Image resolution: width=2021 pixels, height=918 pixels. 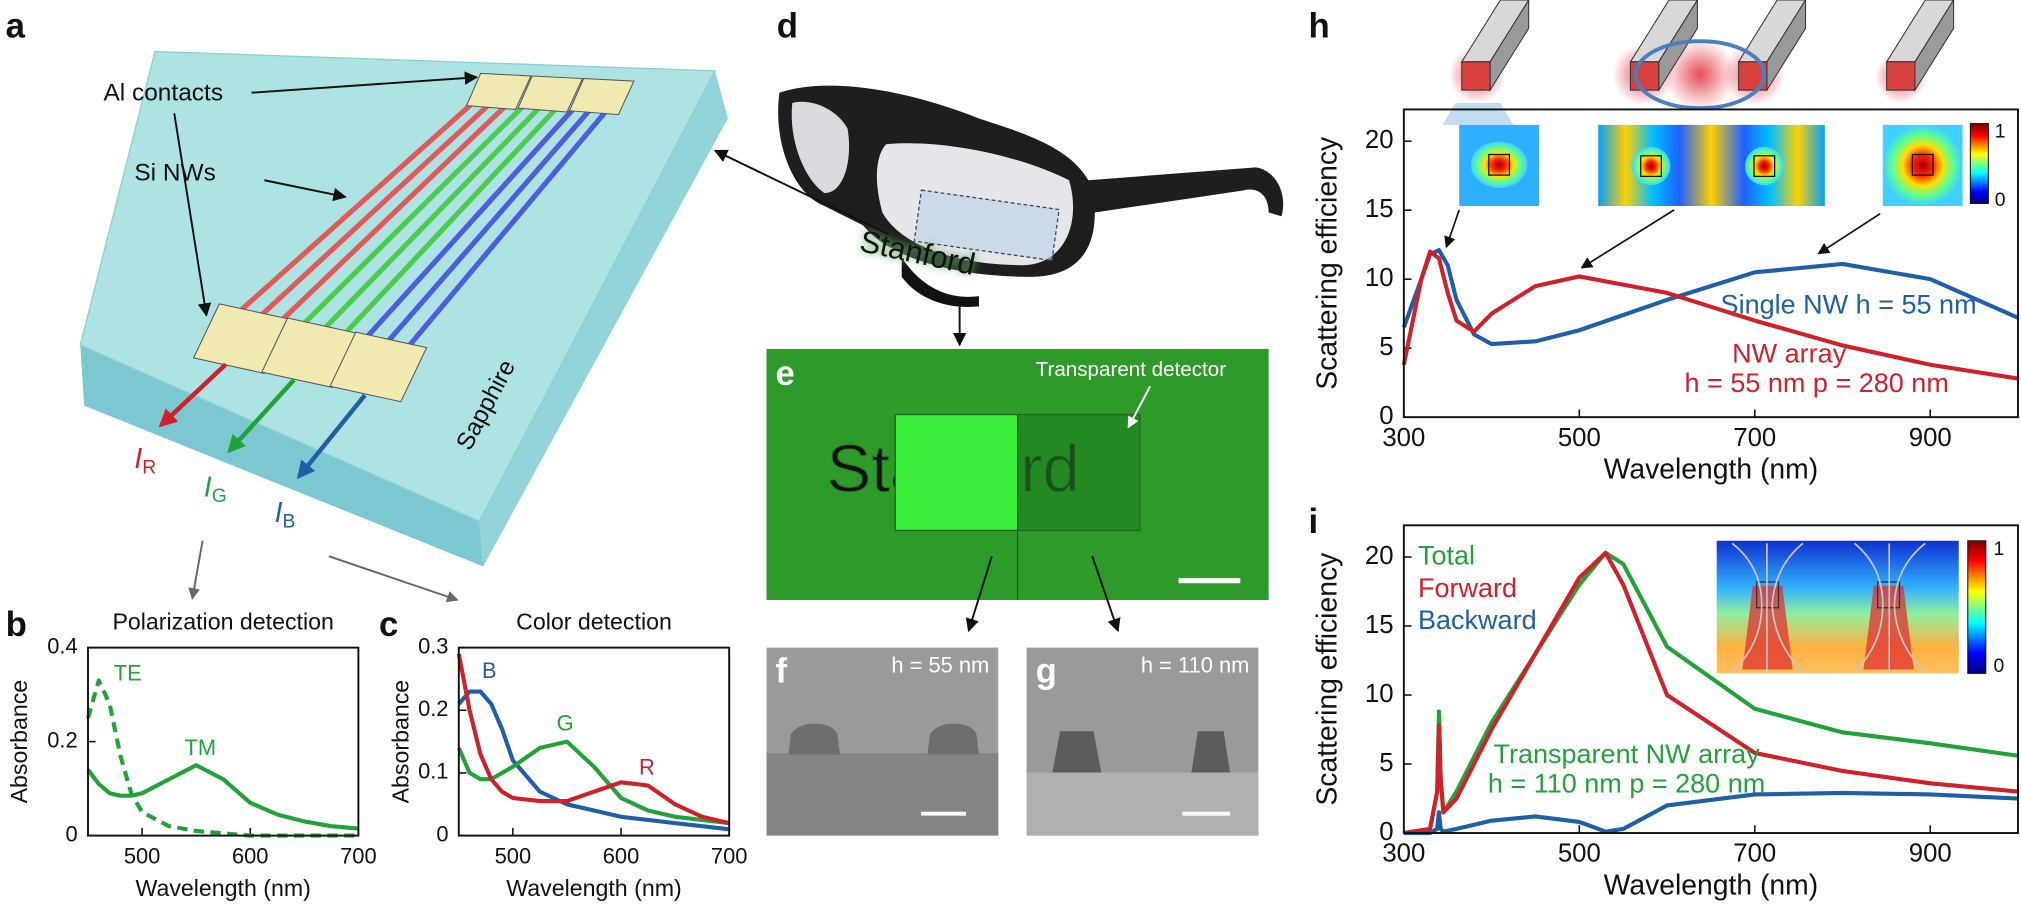 What do you see at coordinates (219, 496) in the screenshot?
I see `subscript: G` at bounding box center [219, 496].